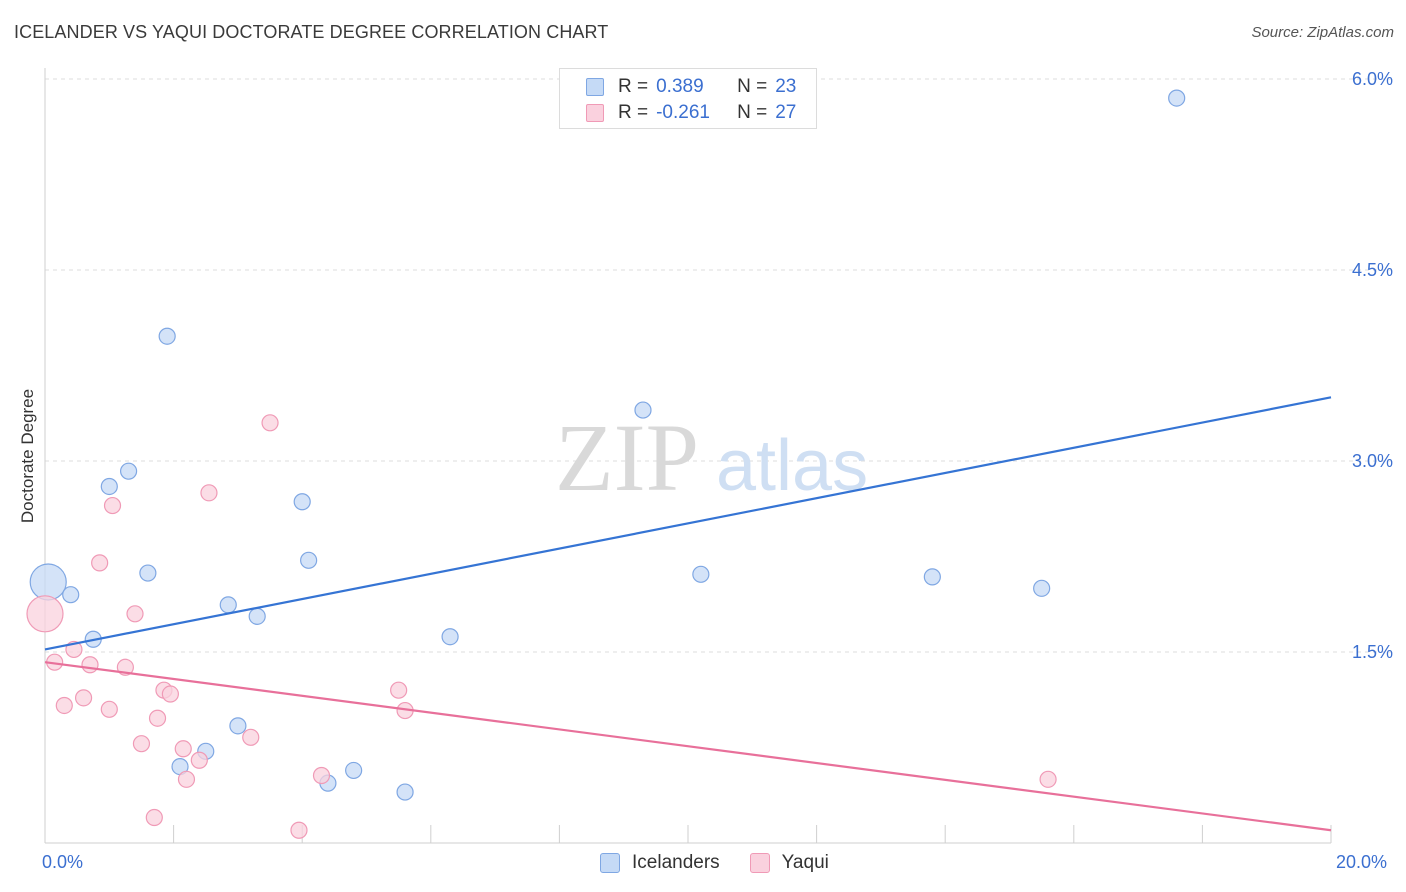 This screenshot has width=1406, height=892. Describe the element at coordinates (1372, 365) in the screenshot. I see `y-tick-labels: 1.5% 3.0% 4.5% 6.0%` at that location.